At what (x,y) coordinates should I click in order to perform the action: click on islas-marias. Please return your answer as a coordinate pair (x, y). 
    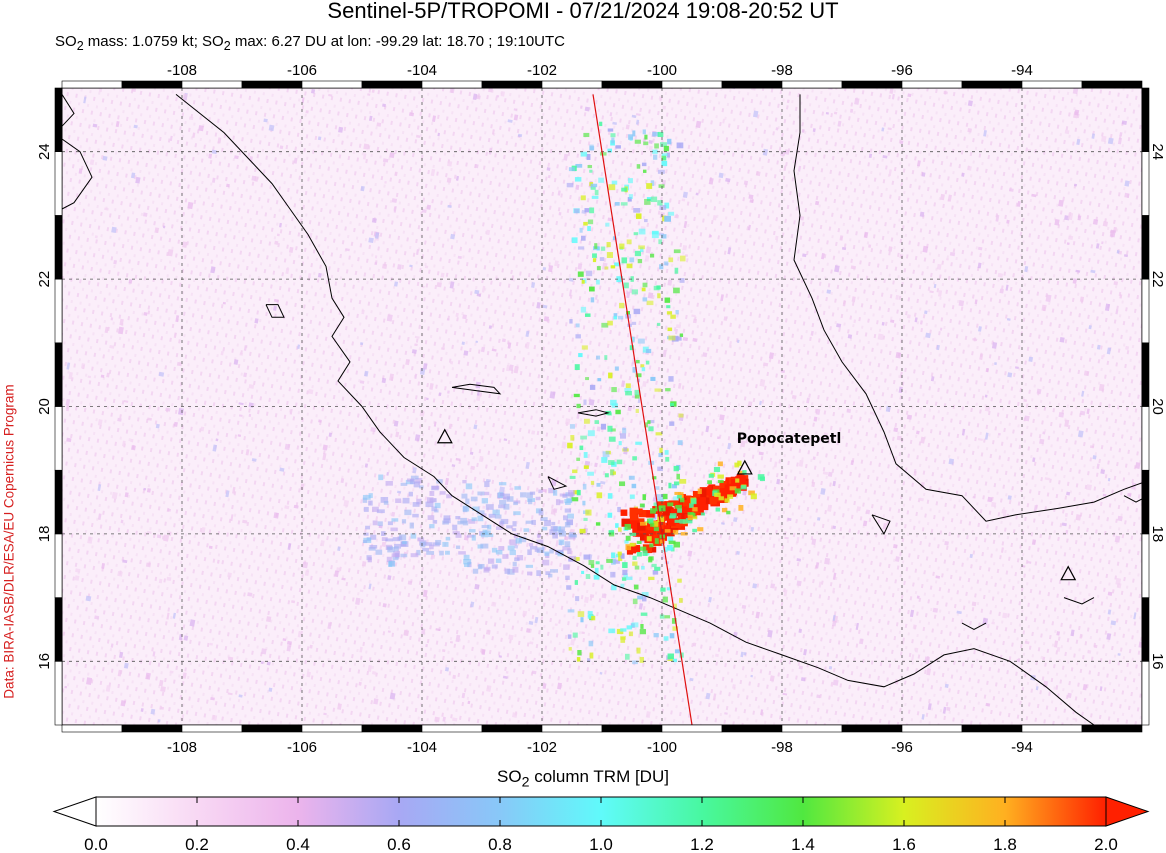
    Looking at the image, I should click on (275, 311).